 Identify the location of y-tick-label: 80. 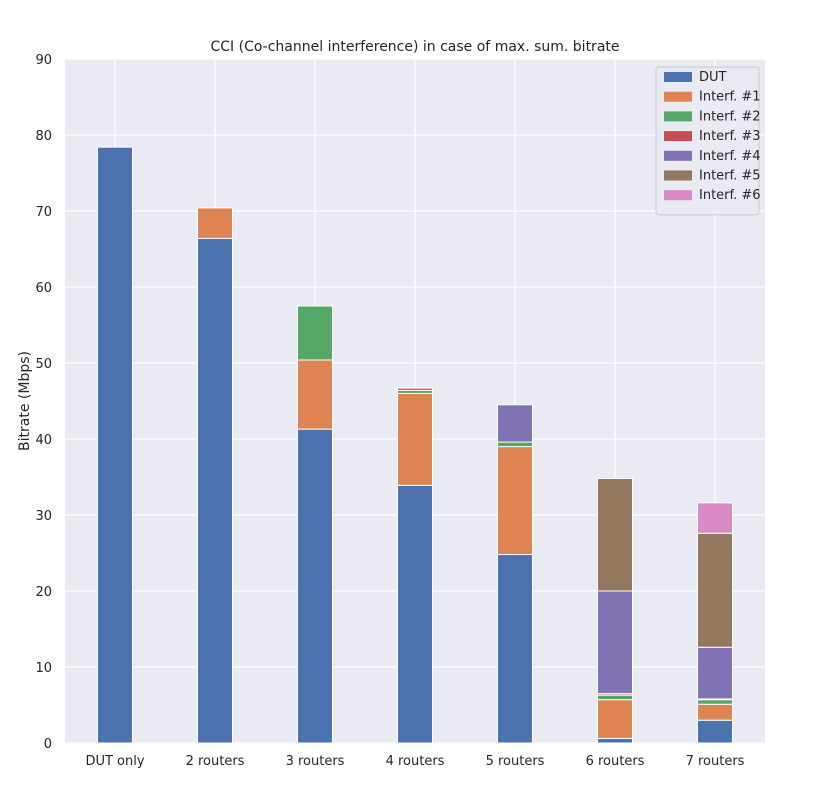
(43, 136).